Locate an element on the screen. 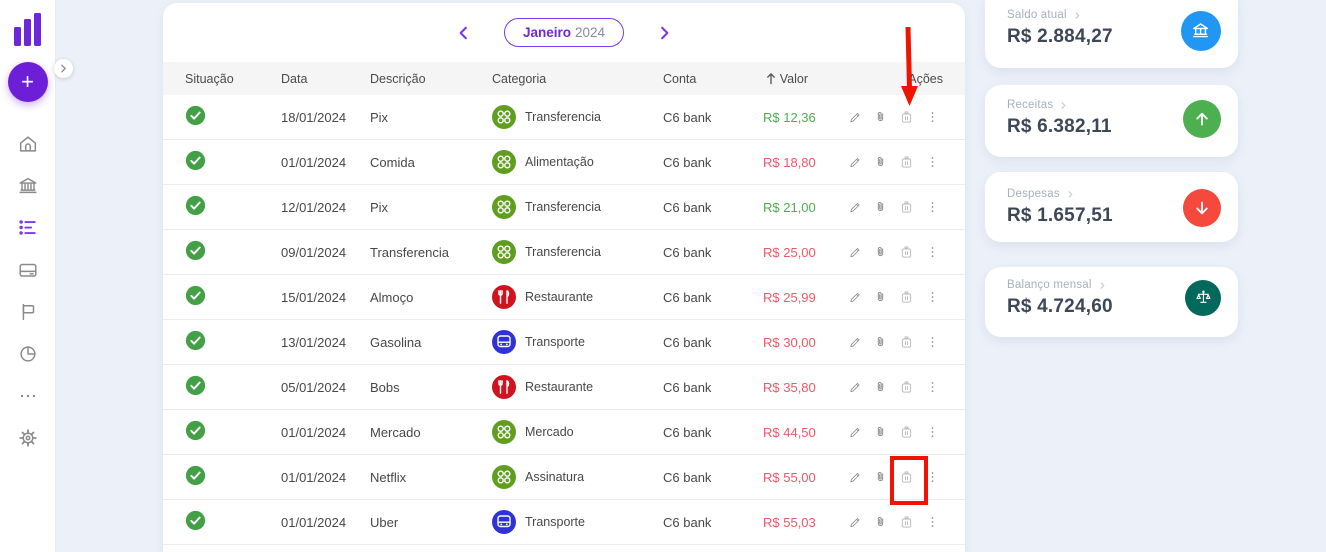 This screenshot has width=1326, height=552. sidebar-item-home is located at coordinates (28, 144).